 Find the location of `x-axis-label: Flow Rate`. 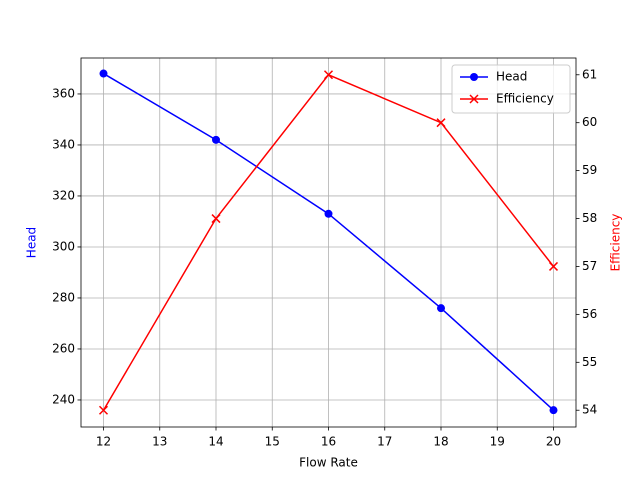

x-axis-label: Flow Rate is located at coordinates (328, 463).